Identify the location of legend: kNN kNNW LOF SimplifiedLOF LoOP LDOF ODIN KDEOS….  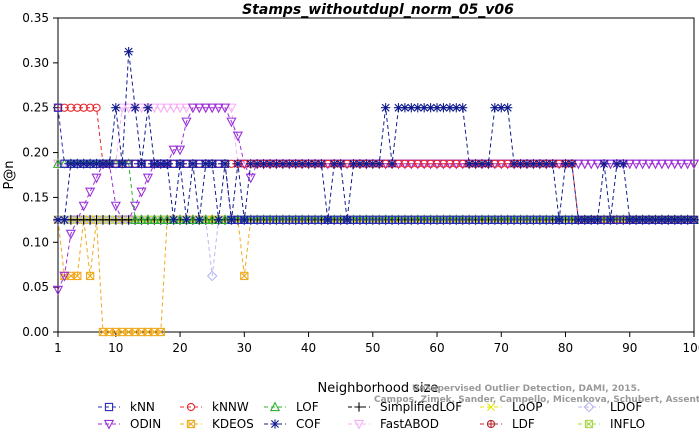
(371, 415).